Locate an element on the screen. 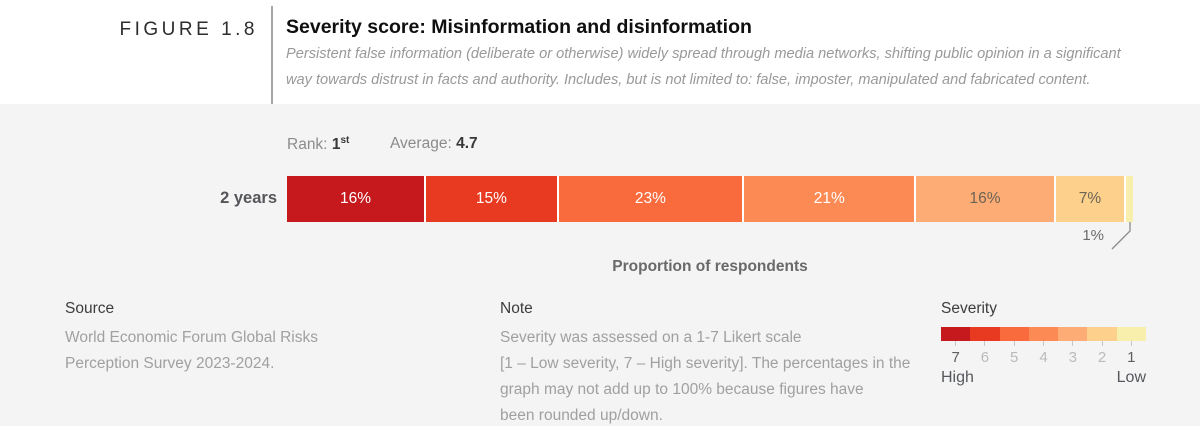 This screenshot has height=426, width=1200. bar-segment-value-label: 7% is located at coordinates (1090, 198).